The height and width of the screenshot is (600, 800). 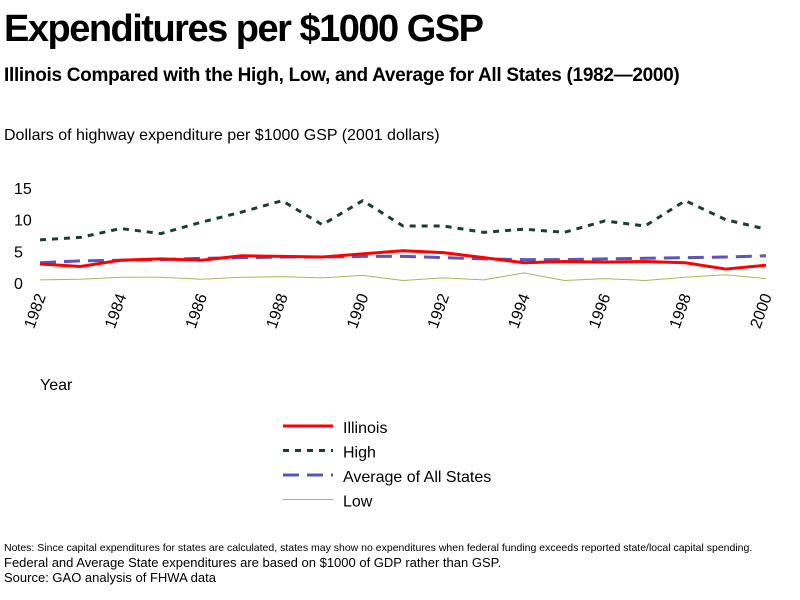 What do you see at coordinates (358, 502) in the screenshot?
I see `legend-label: Low` at bounding box center [358, 502].